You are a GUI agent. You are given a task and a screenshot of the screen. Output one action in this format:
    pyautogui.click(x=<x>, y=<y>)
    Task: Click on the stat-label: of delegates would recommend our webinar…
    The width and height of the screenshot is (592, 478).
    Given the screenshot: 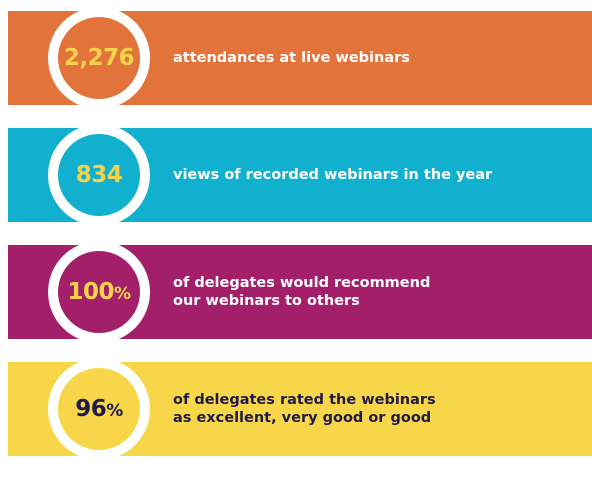 What is the action you would take?
    pyautogui.click(x=372, y=292)
    